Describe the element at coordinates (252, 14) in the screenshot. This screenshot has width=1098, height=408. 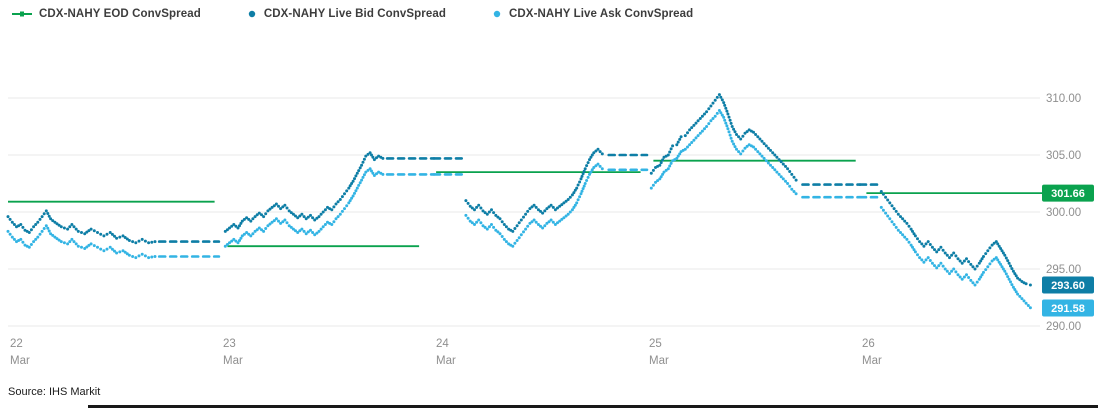
I see `bid-dot-marker-icon` at that location.